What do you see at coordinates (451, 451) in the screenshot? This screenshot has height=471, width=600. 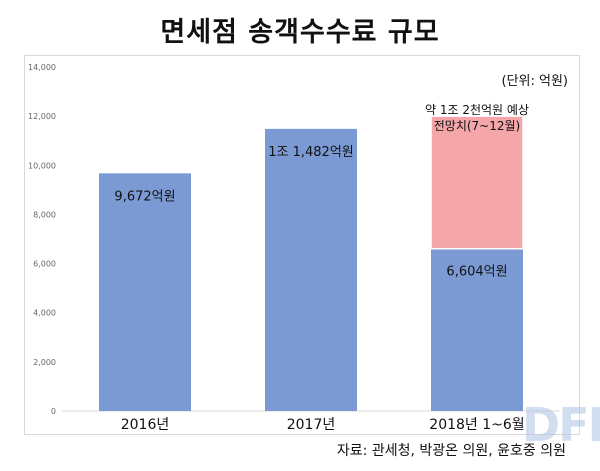 I see `source-note: 자료: 관세청, 박광온 의원, 윤호중 의원` at bounding box center [451, 451].